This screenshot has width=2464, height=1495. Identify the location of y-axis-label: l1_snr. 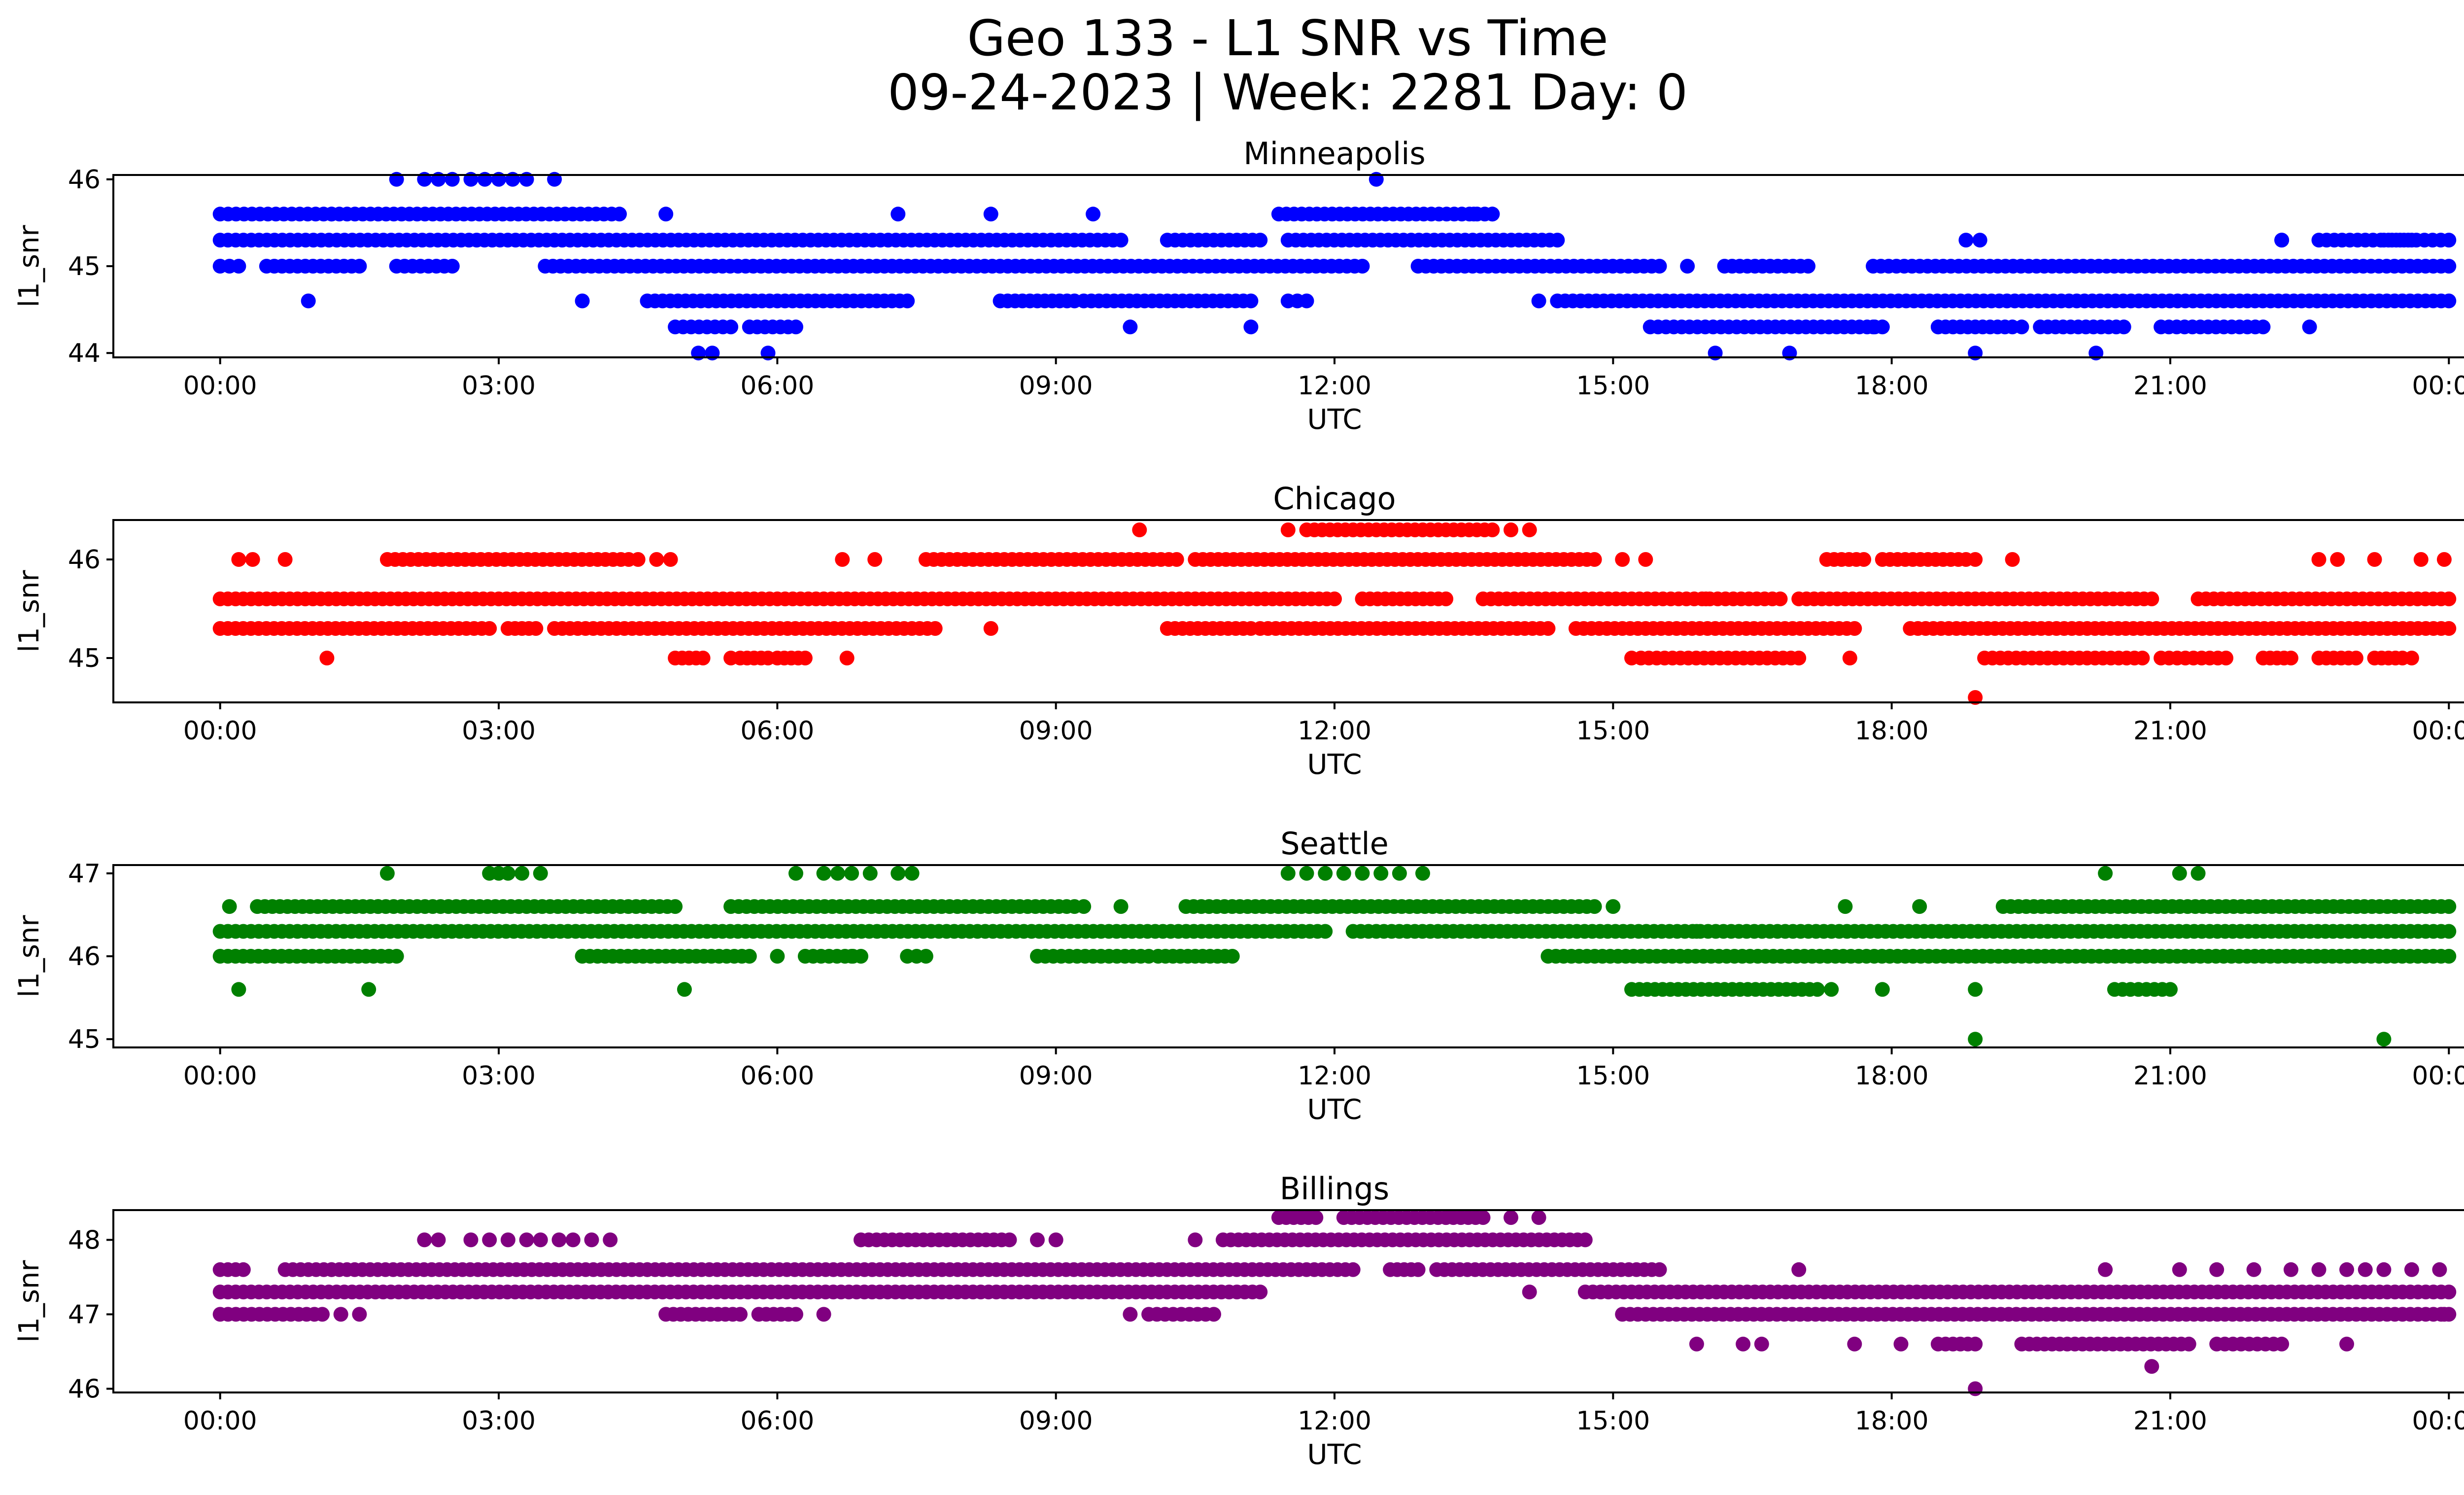
(29, 611).